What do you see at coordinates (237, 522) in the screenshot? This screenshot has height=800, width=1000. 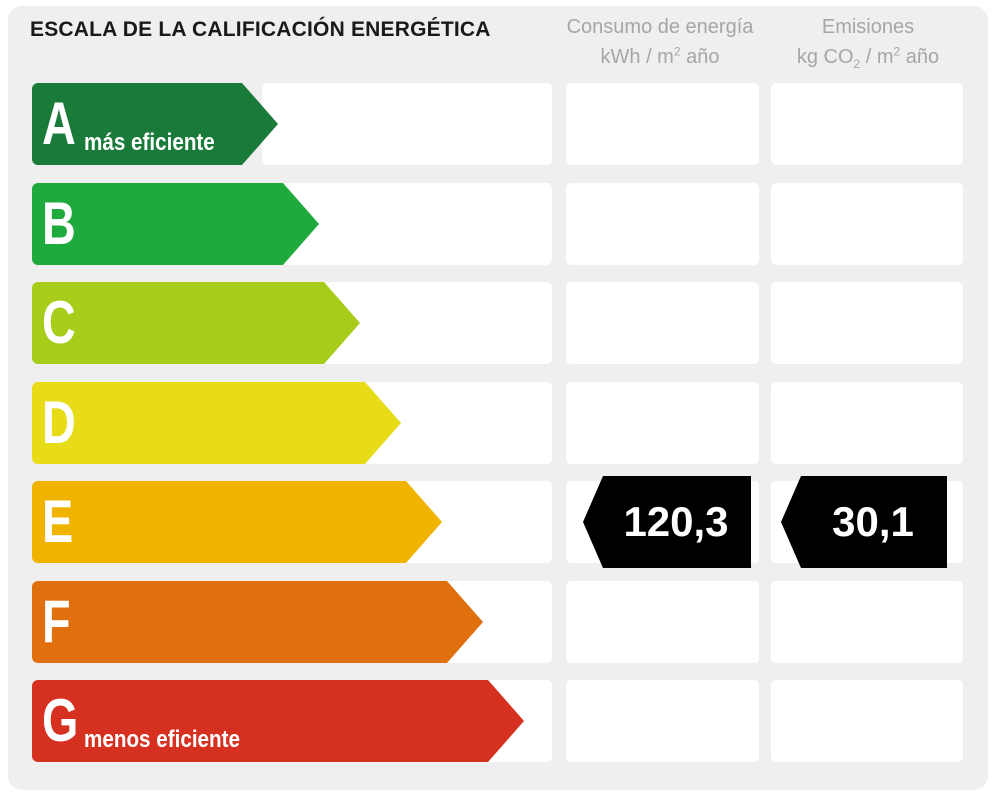 I see `rating-bar-e: E` at bounding box center [237, 522].